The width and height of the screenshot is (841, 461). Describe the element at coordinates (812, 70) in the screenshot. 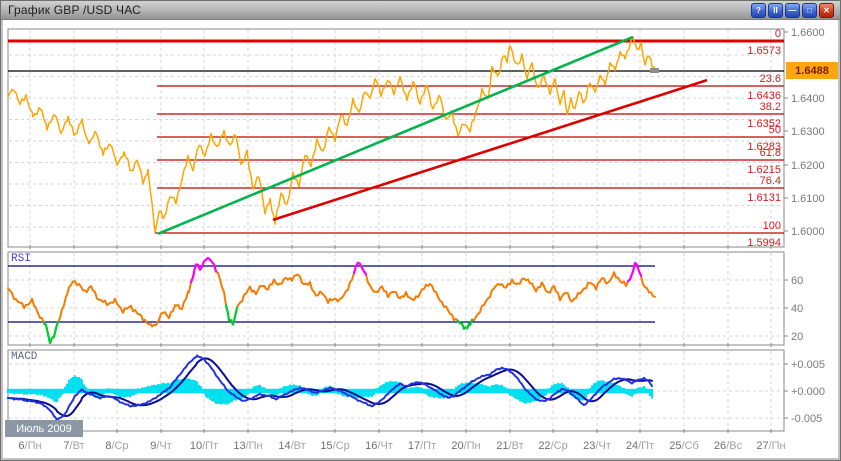

I see `current-price-badge: 1.6488` at that location.